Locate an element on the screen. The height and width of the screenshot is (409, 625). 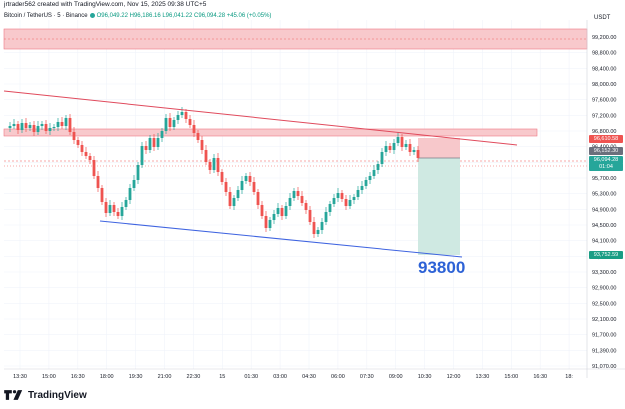
time-tick-label: 18: is located at coordinates (569, 377).